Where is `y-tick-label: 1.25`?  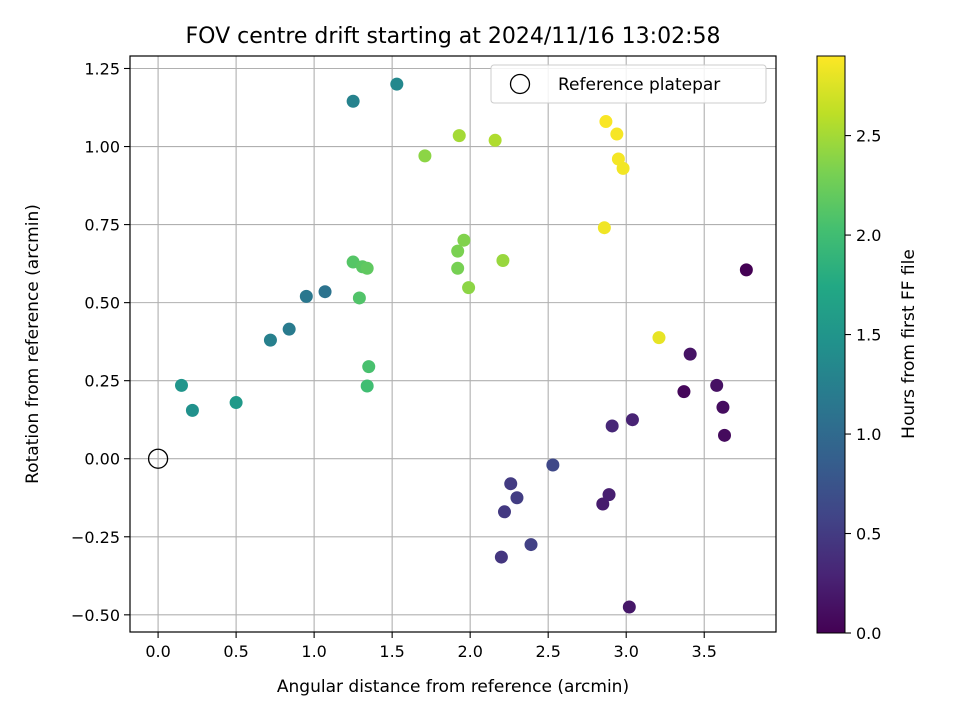 y-tick-label: 1.25 is located at coordinates (102, 68).